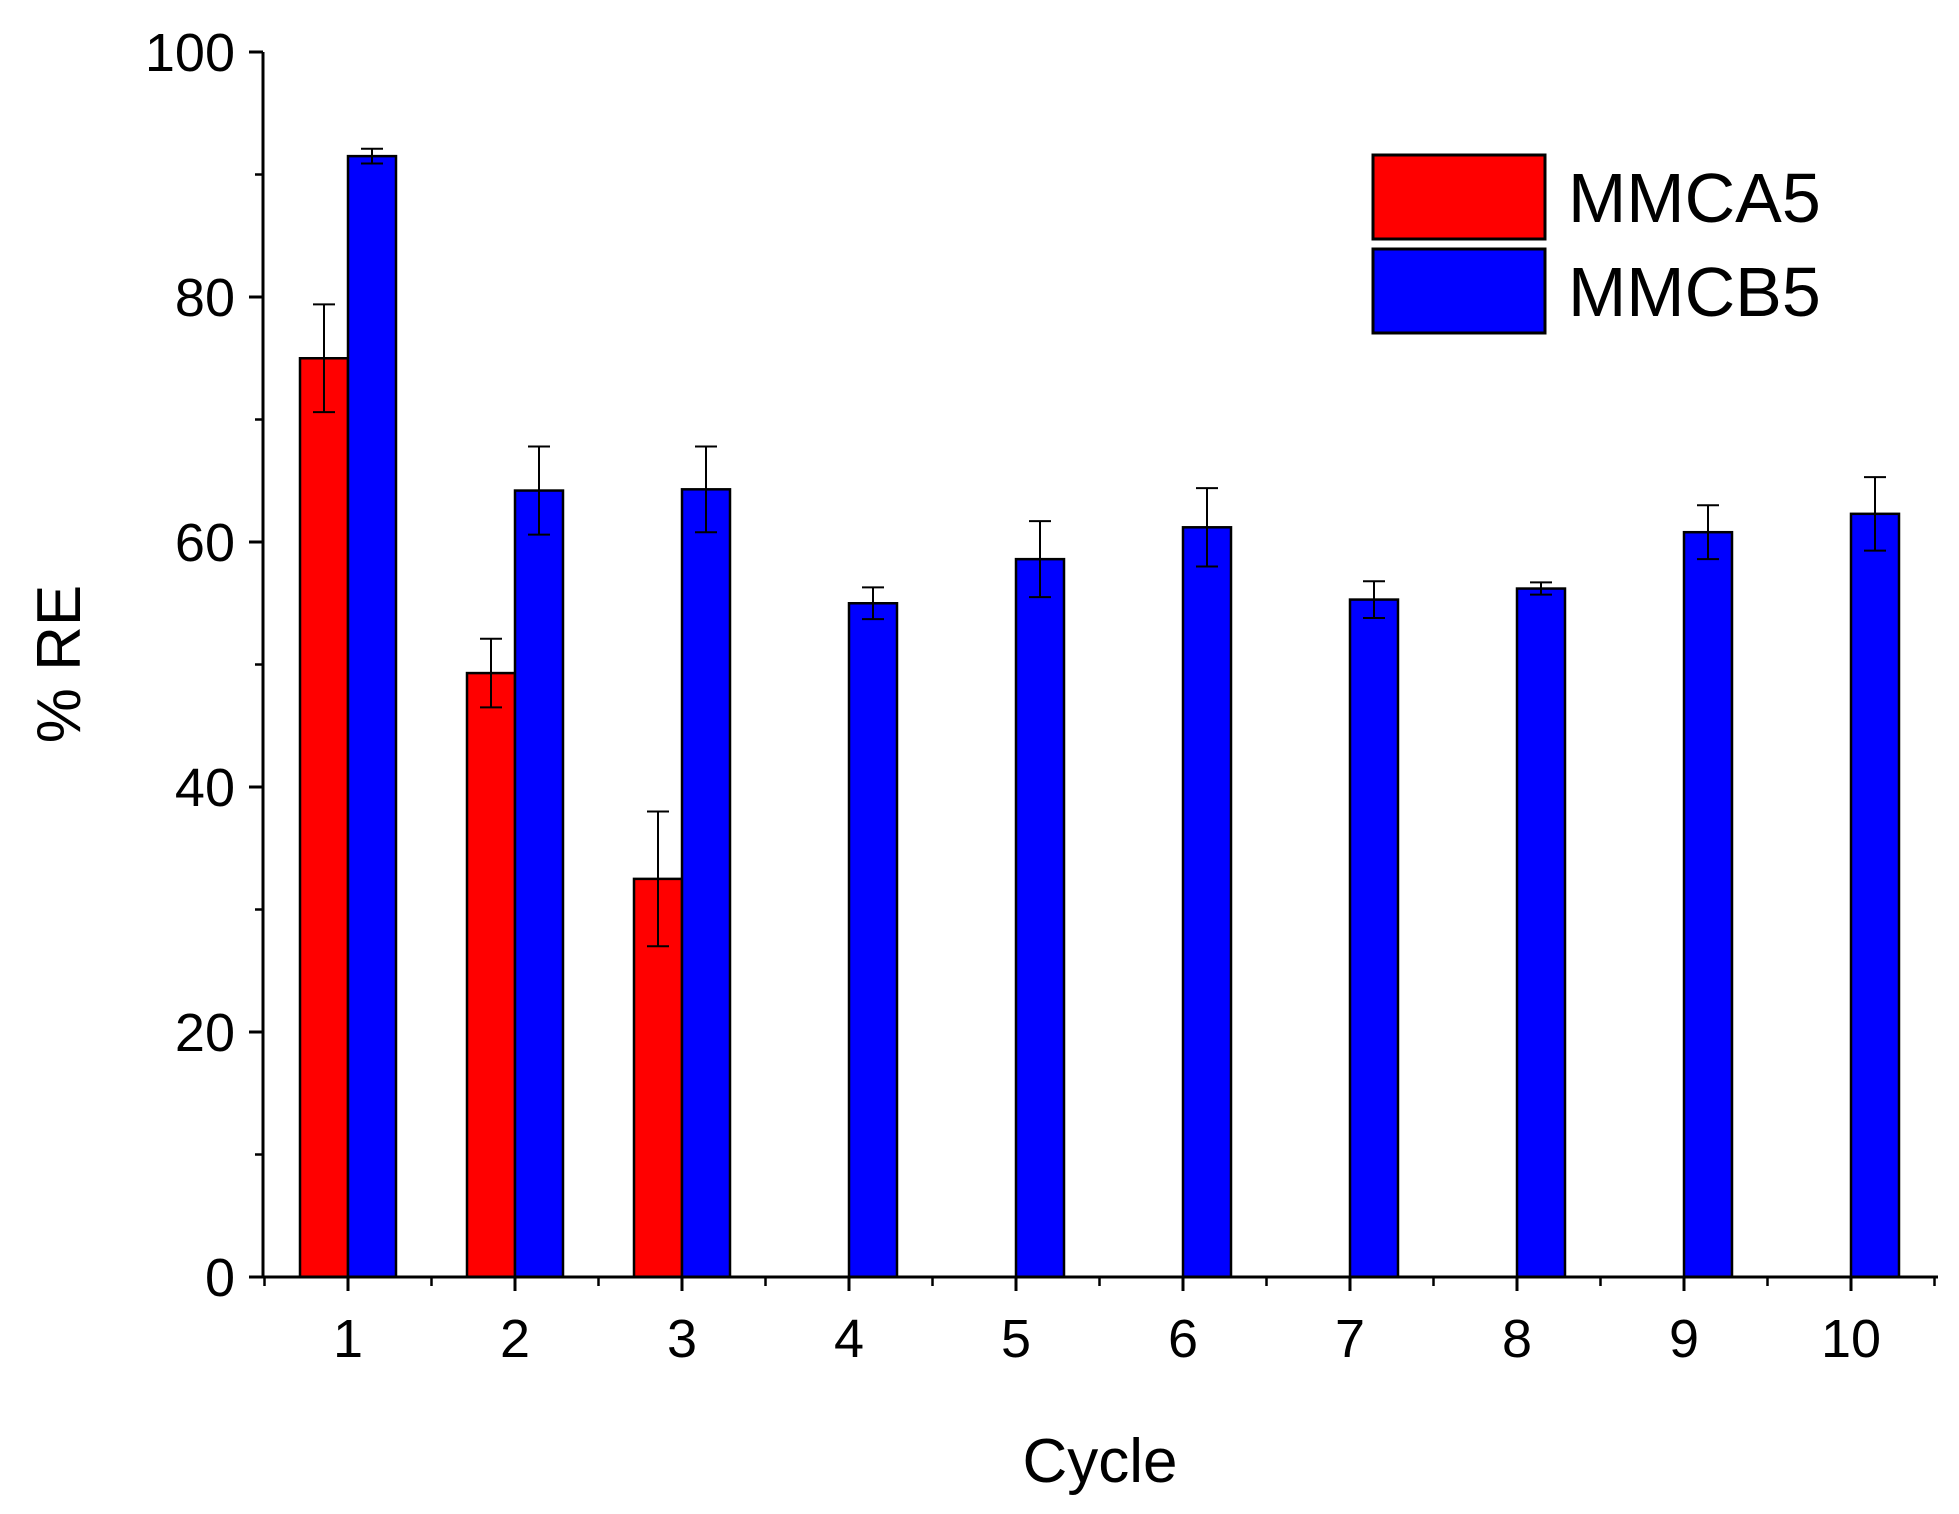 The height and width of the screenshot is (1514, 1959). What do you see at coordinates (1851, 1339) in the screenshot?
I see `x-tick-label: 10` at bounding box center [1851, 1339].